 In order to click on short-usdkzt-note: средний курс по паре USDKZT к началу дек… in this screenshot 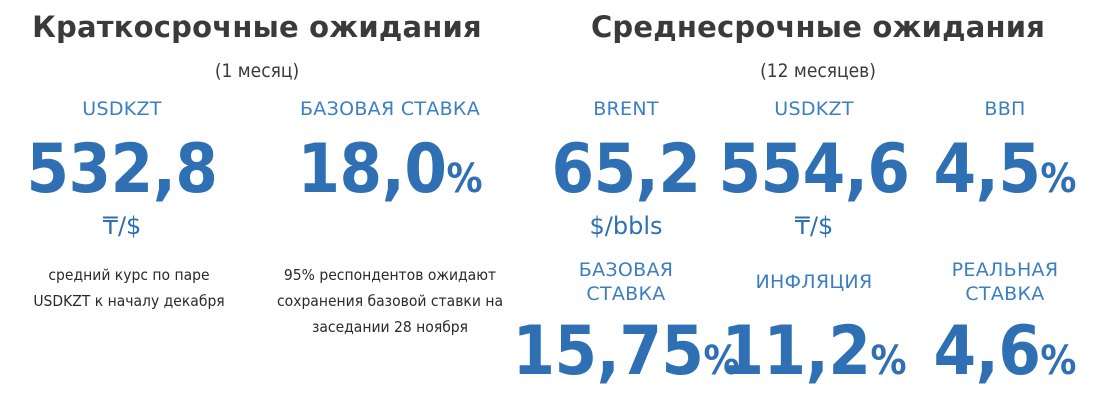, I will do `click(128, 288)`.